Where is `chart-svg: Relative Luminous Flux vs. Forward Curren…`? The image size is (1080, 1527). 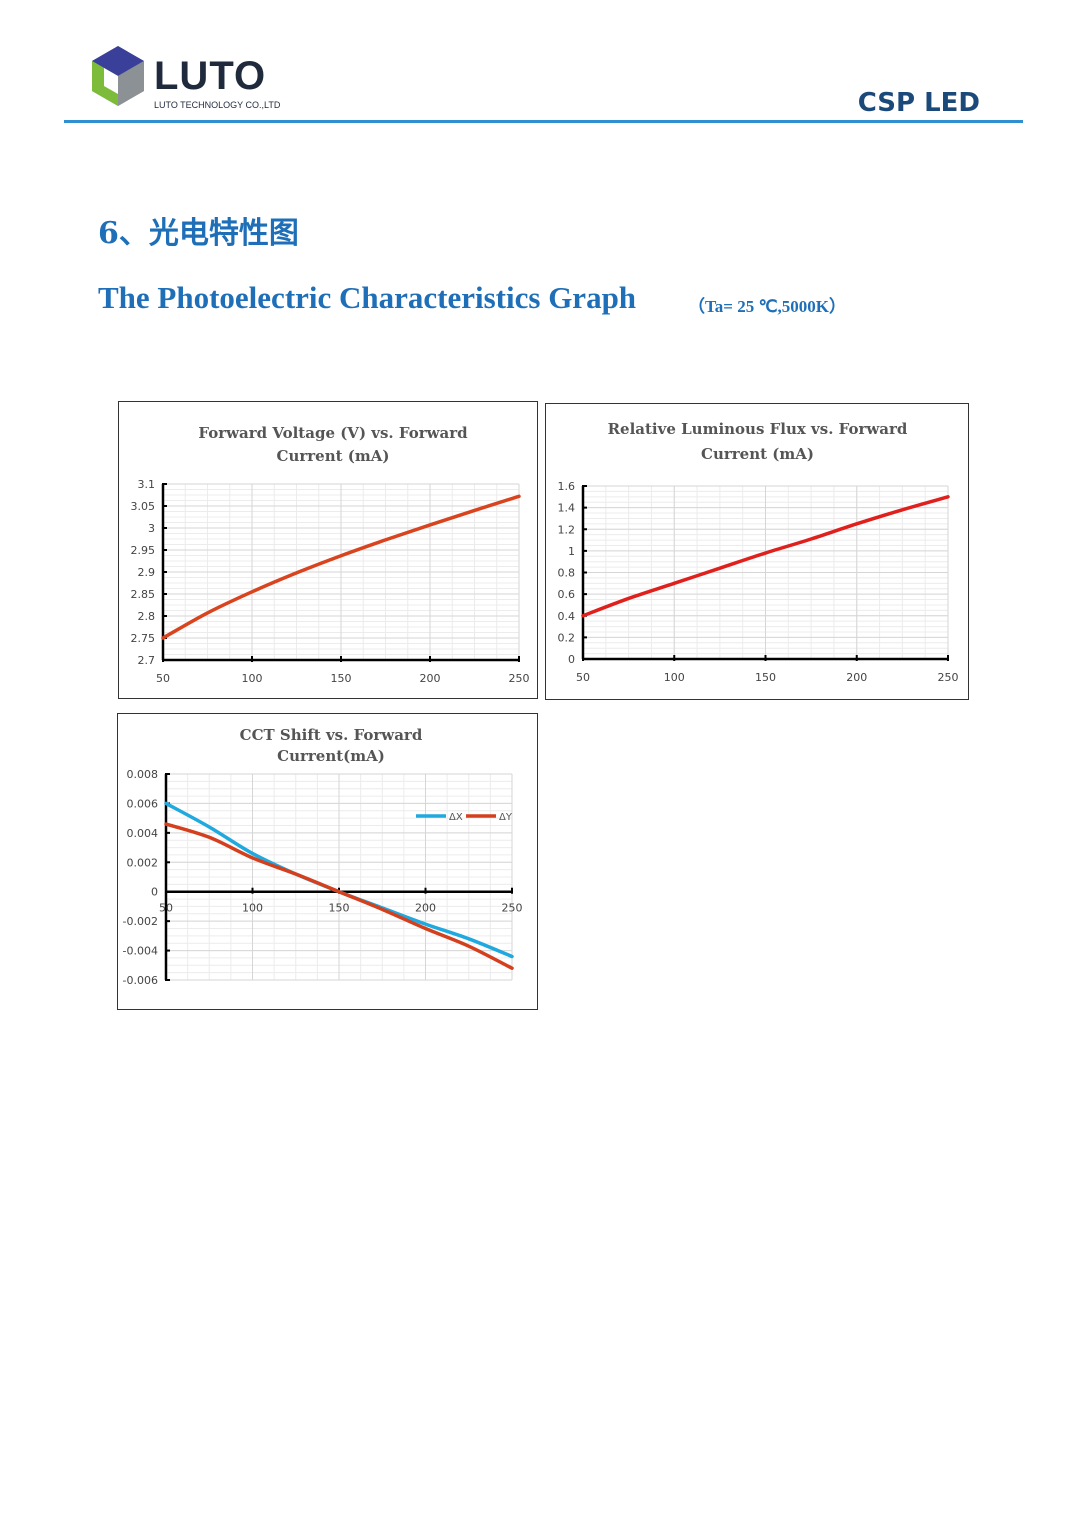
chart-svg: Relative Luminous Flux vs. Forward Curren… is located at coordinates (758, 552).